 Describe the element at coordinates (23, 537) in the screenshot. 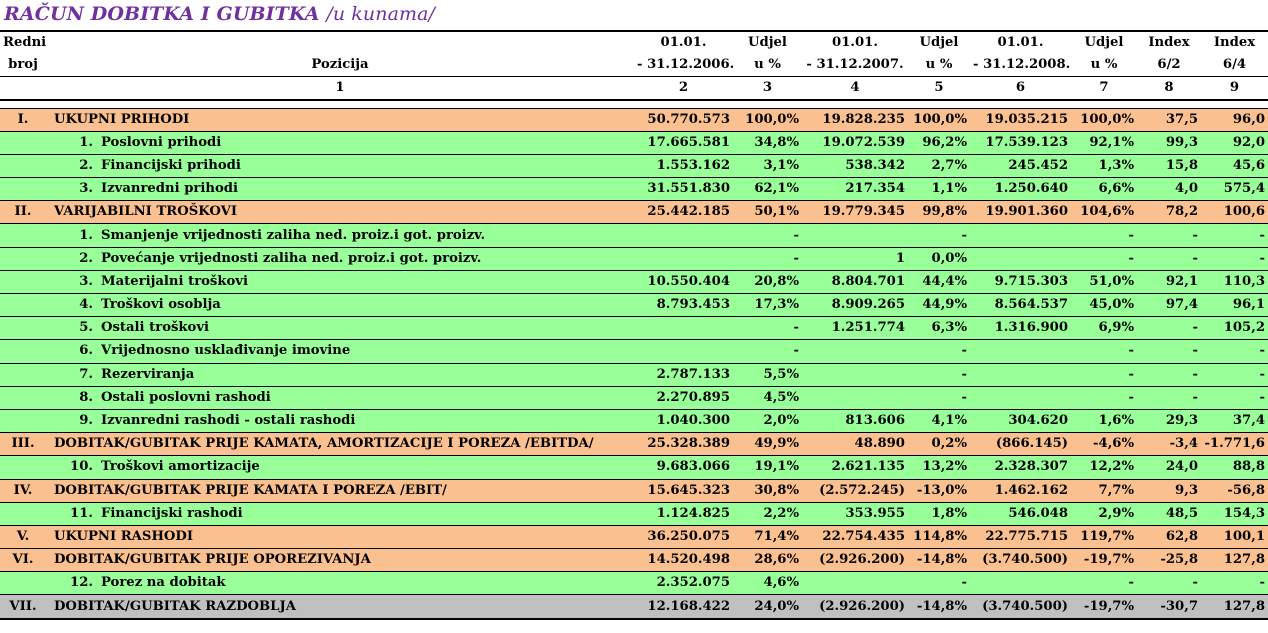

I see `row-number: V.` at that location.